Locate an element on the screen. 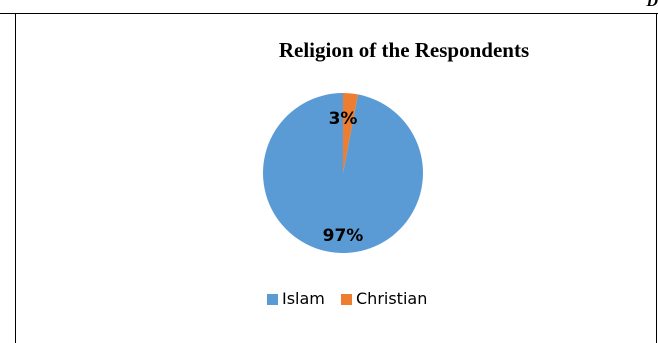 The image size is (658, 343). pie-slices is located at coordinates (342, 173).